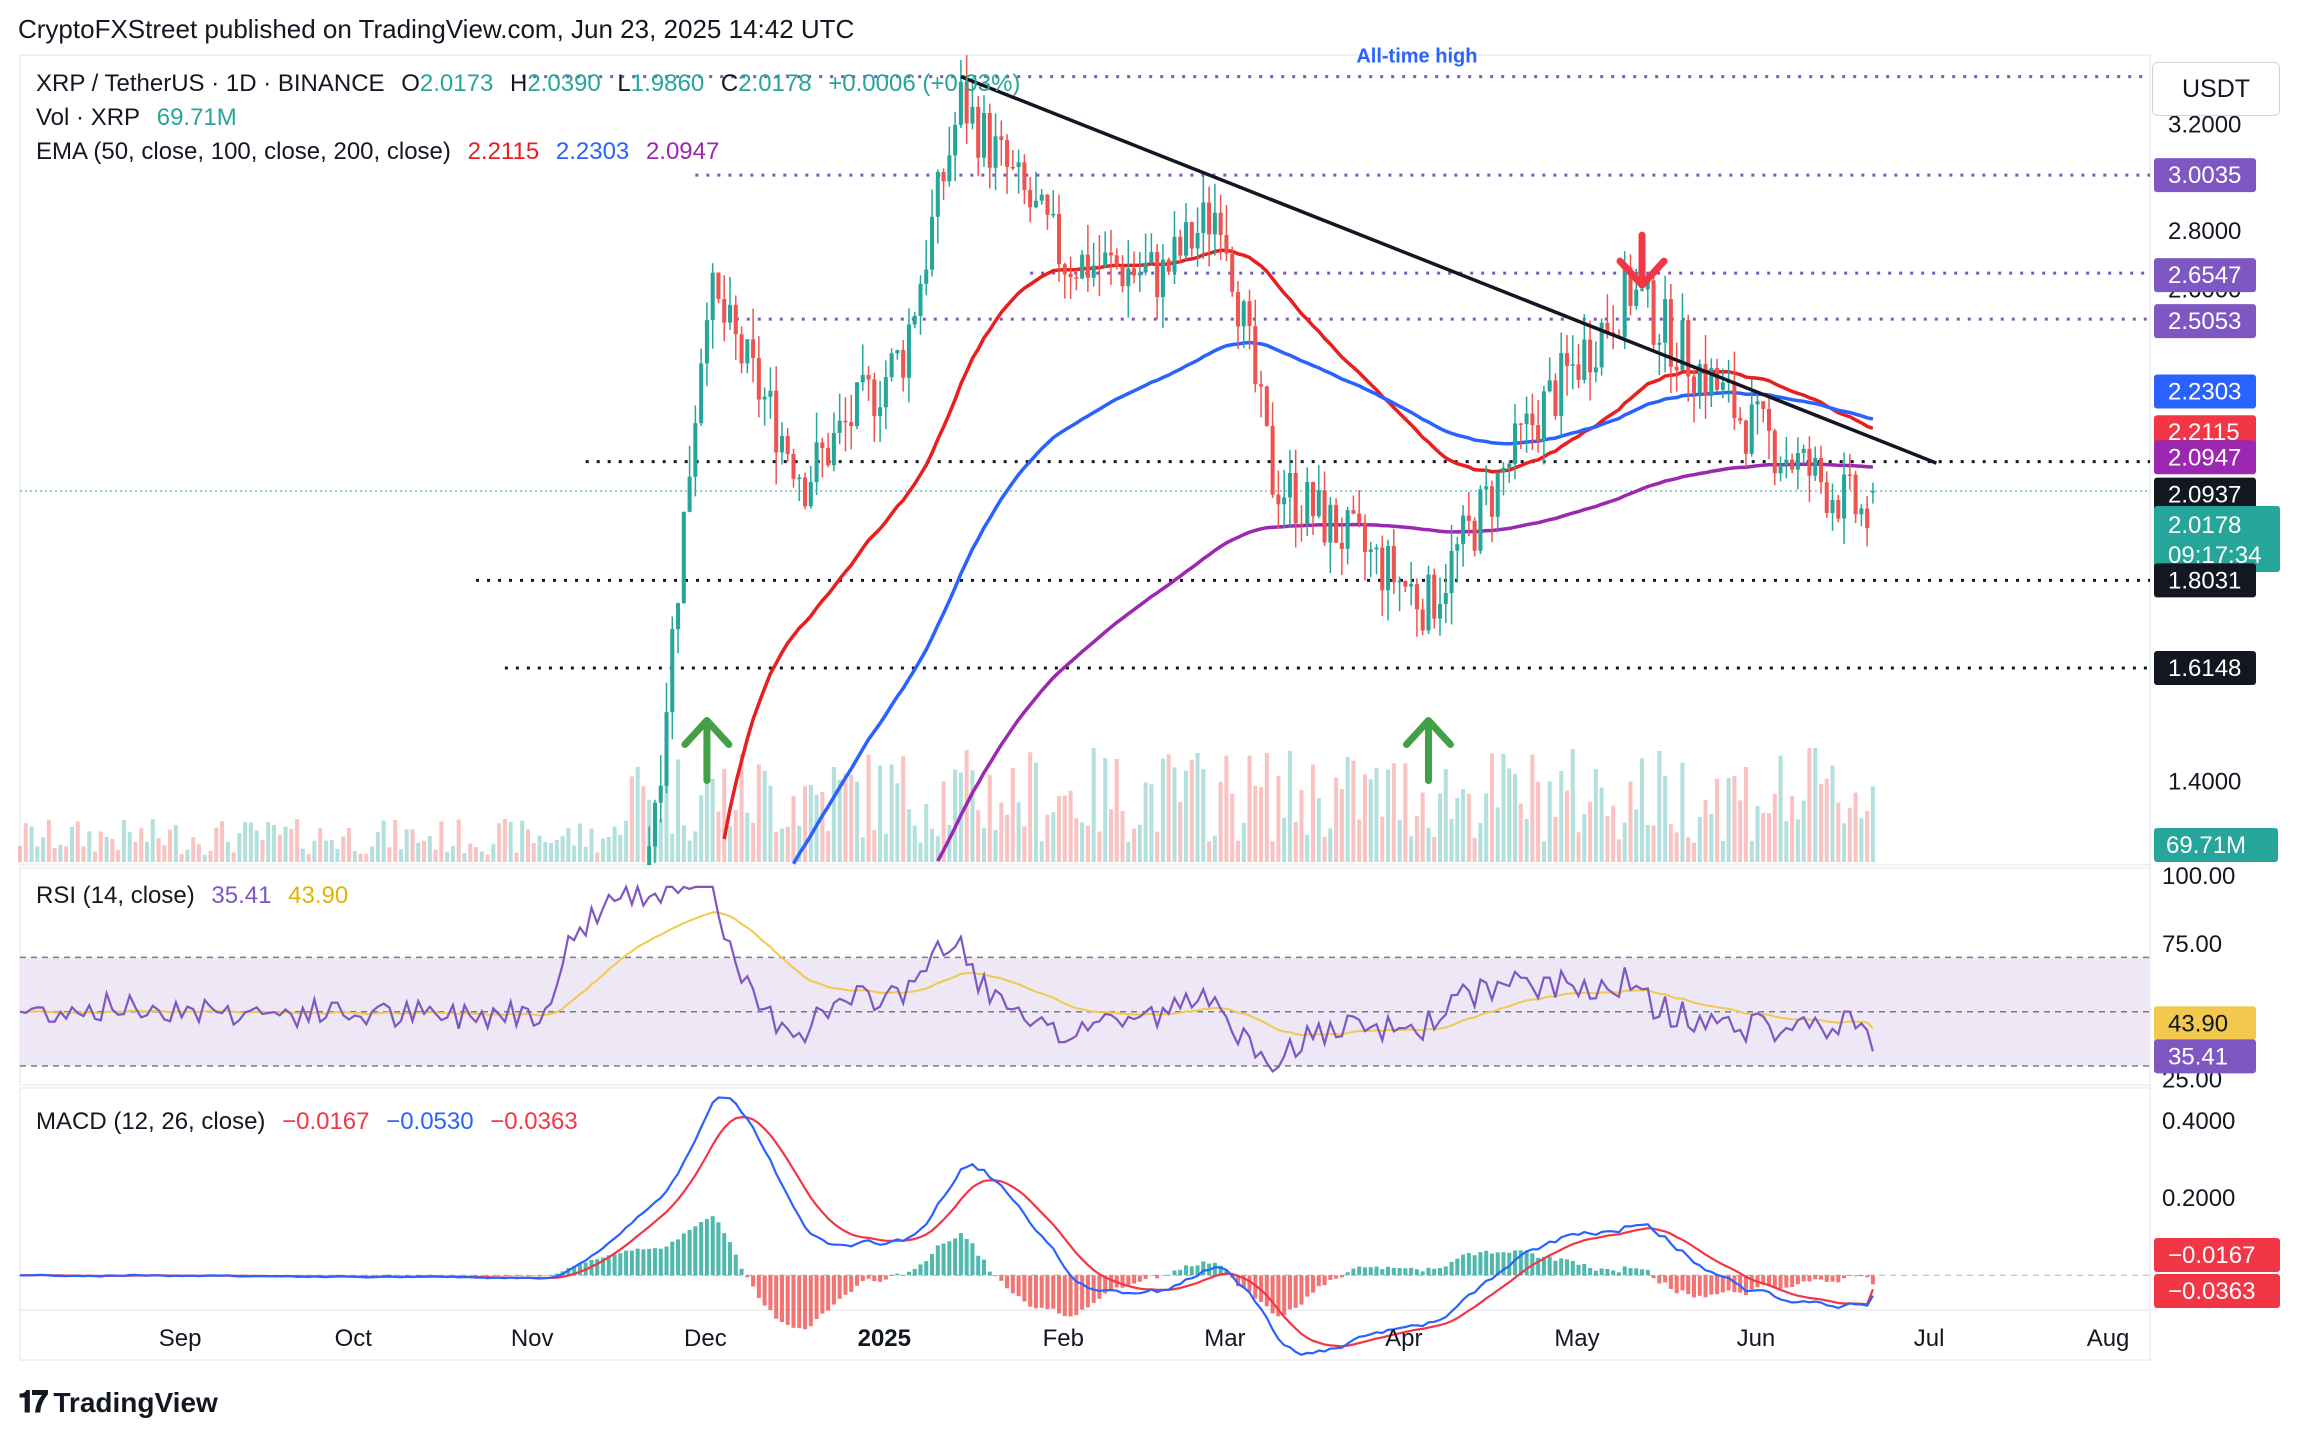  What do you see at coordinates (118, 1403) in the screenshot?
I see `brand: 𝟏𝟕 TradingView` at bounding box center [118, 1403].